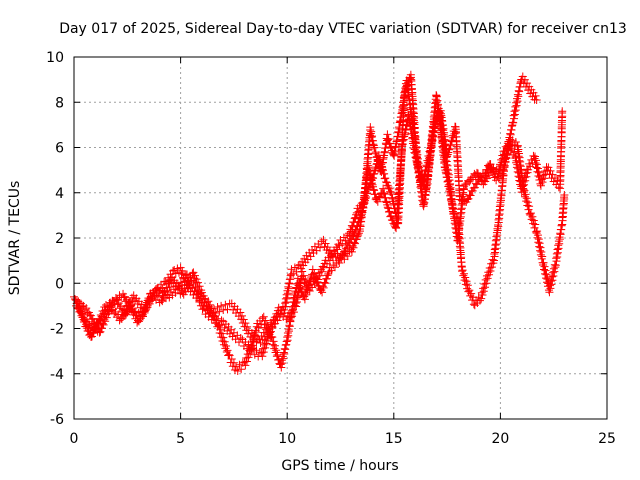 Image resolution: width=640 pixels, height=480 pixels. I want to click on x-tick-label: 5, so click(180, 439).